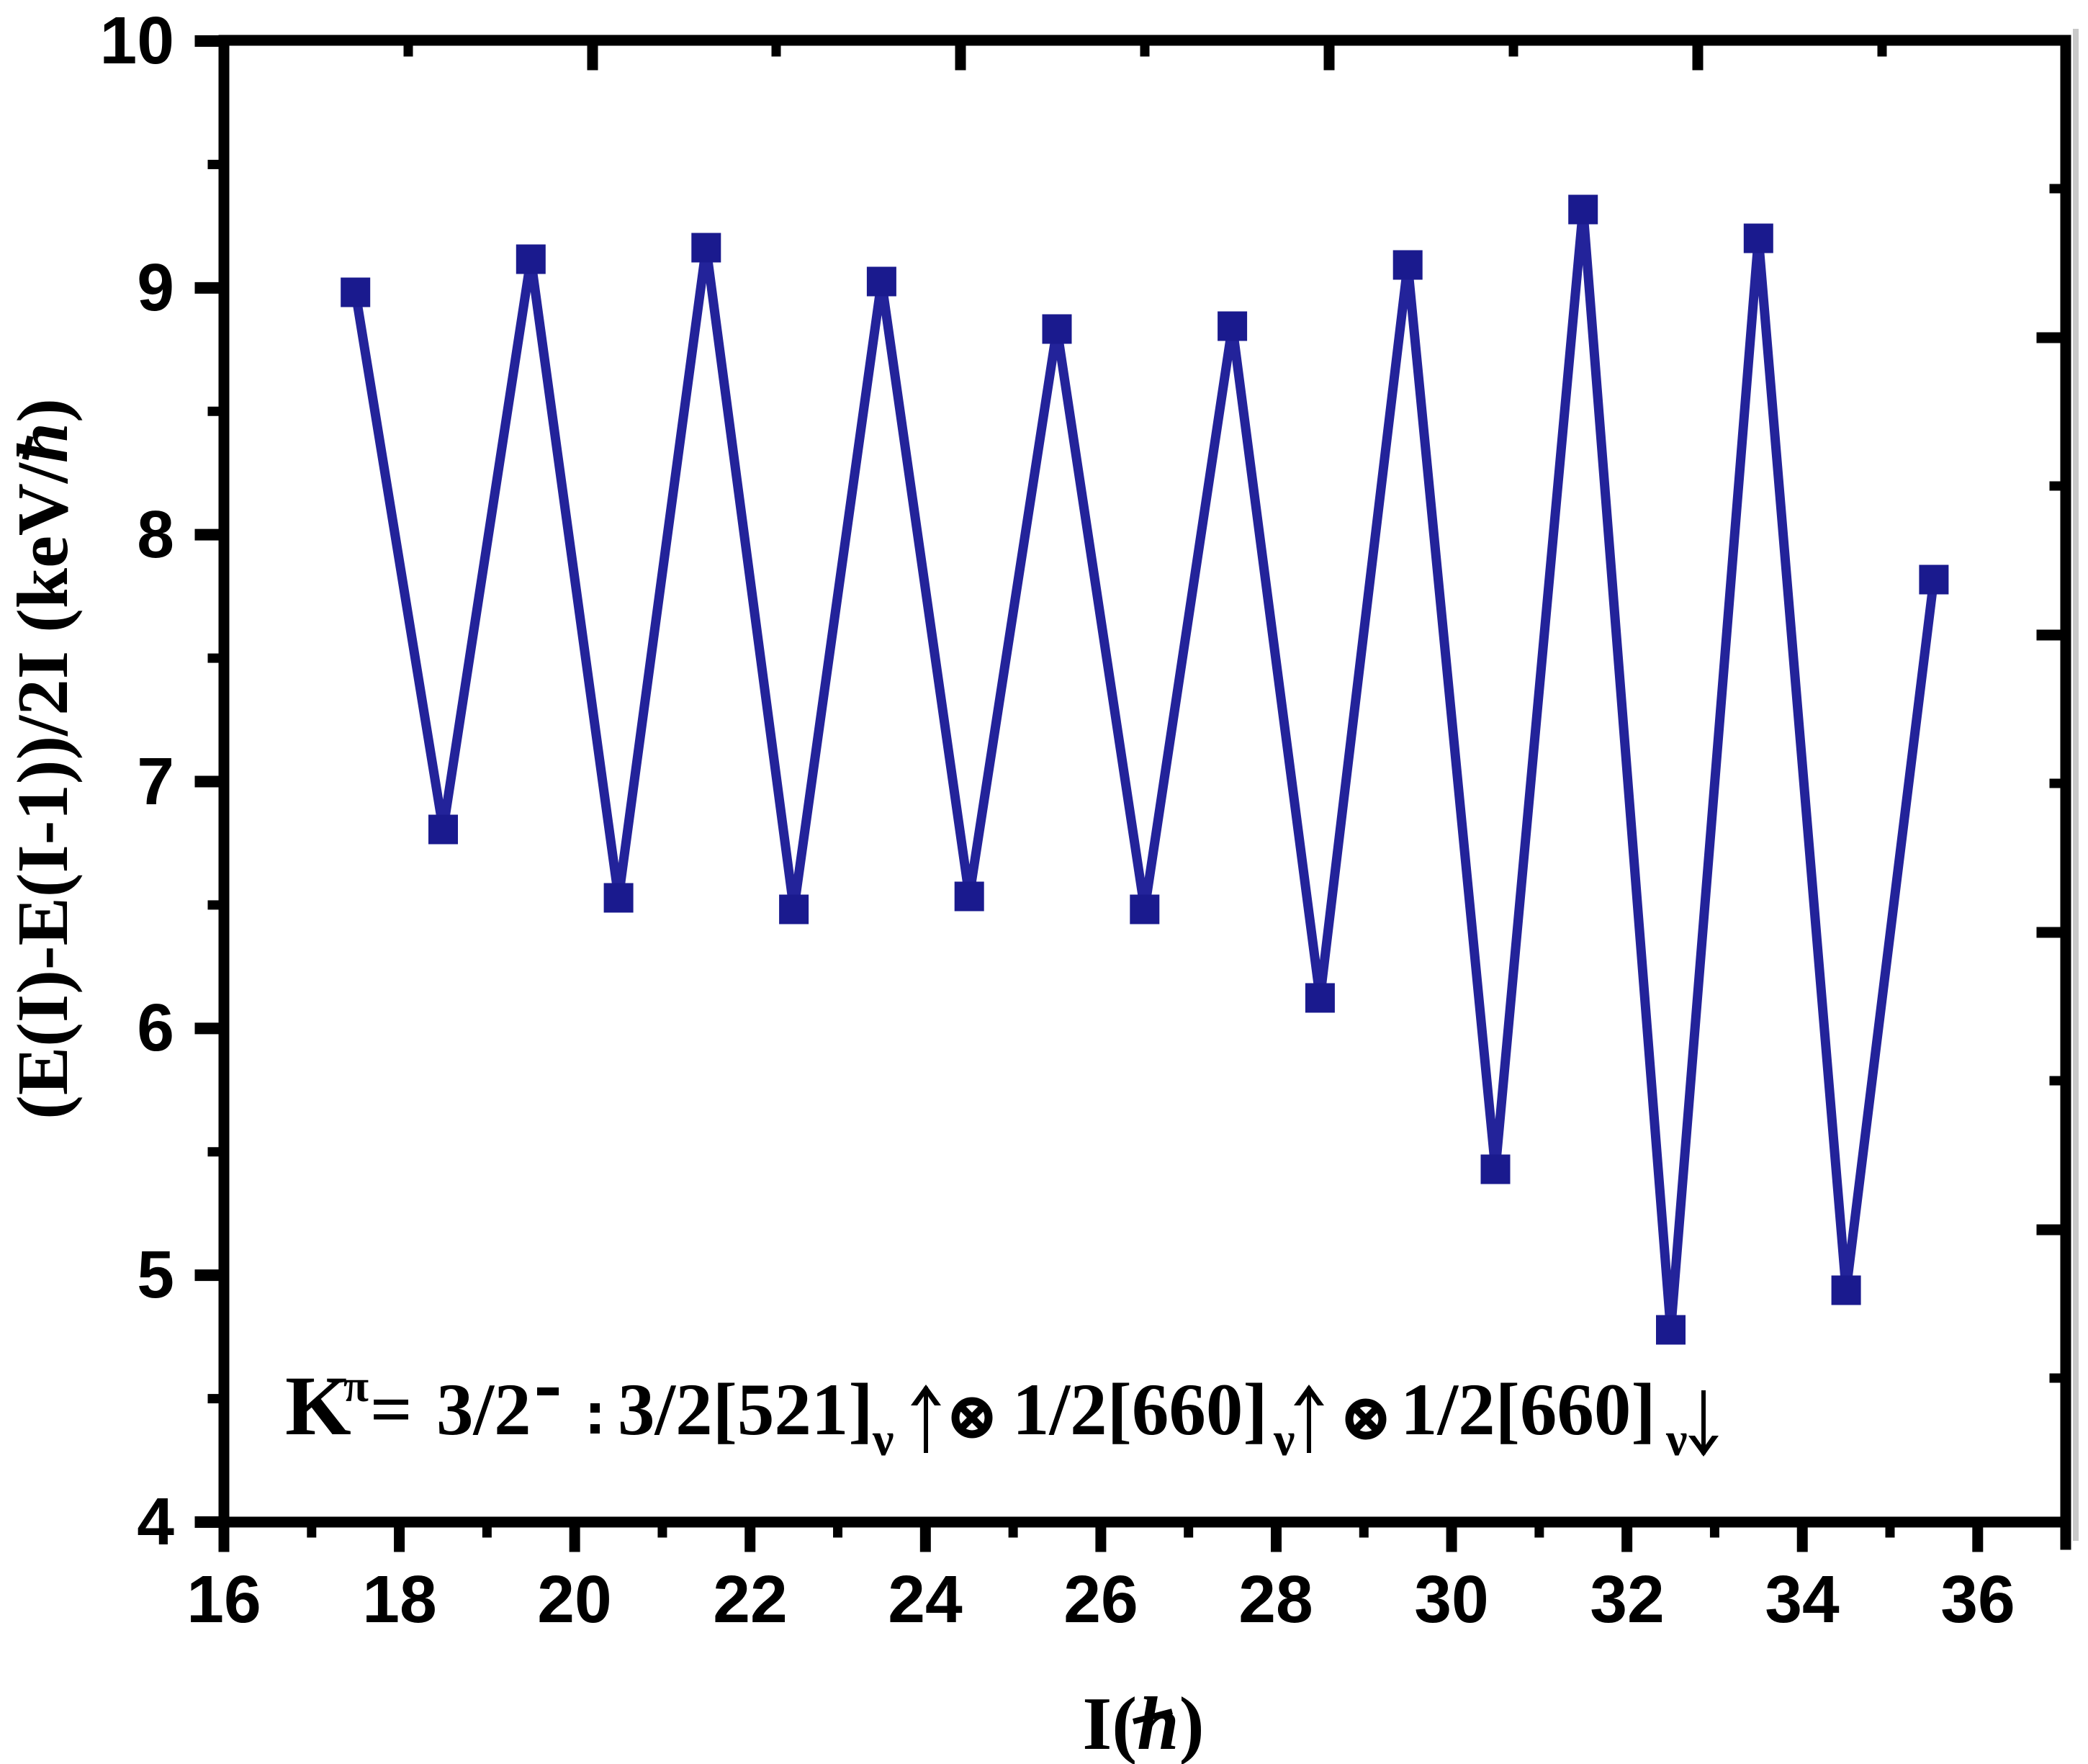 This screenshot has height=1764, width=2088. Describe the element at coordinates (318, 1406) in the screenshot. I see `svg-text: K` at that location.